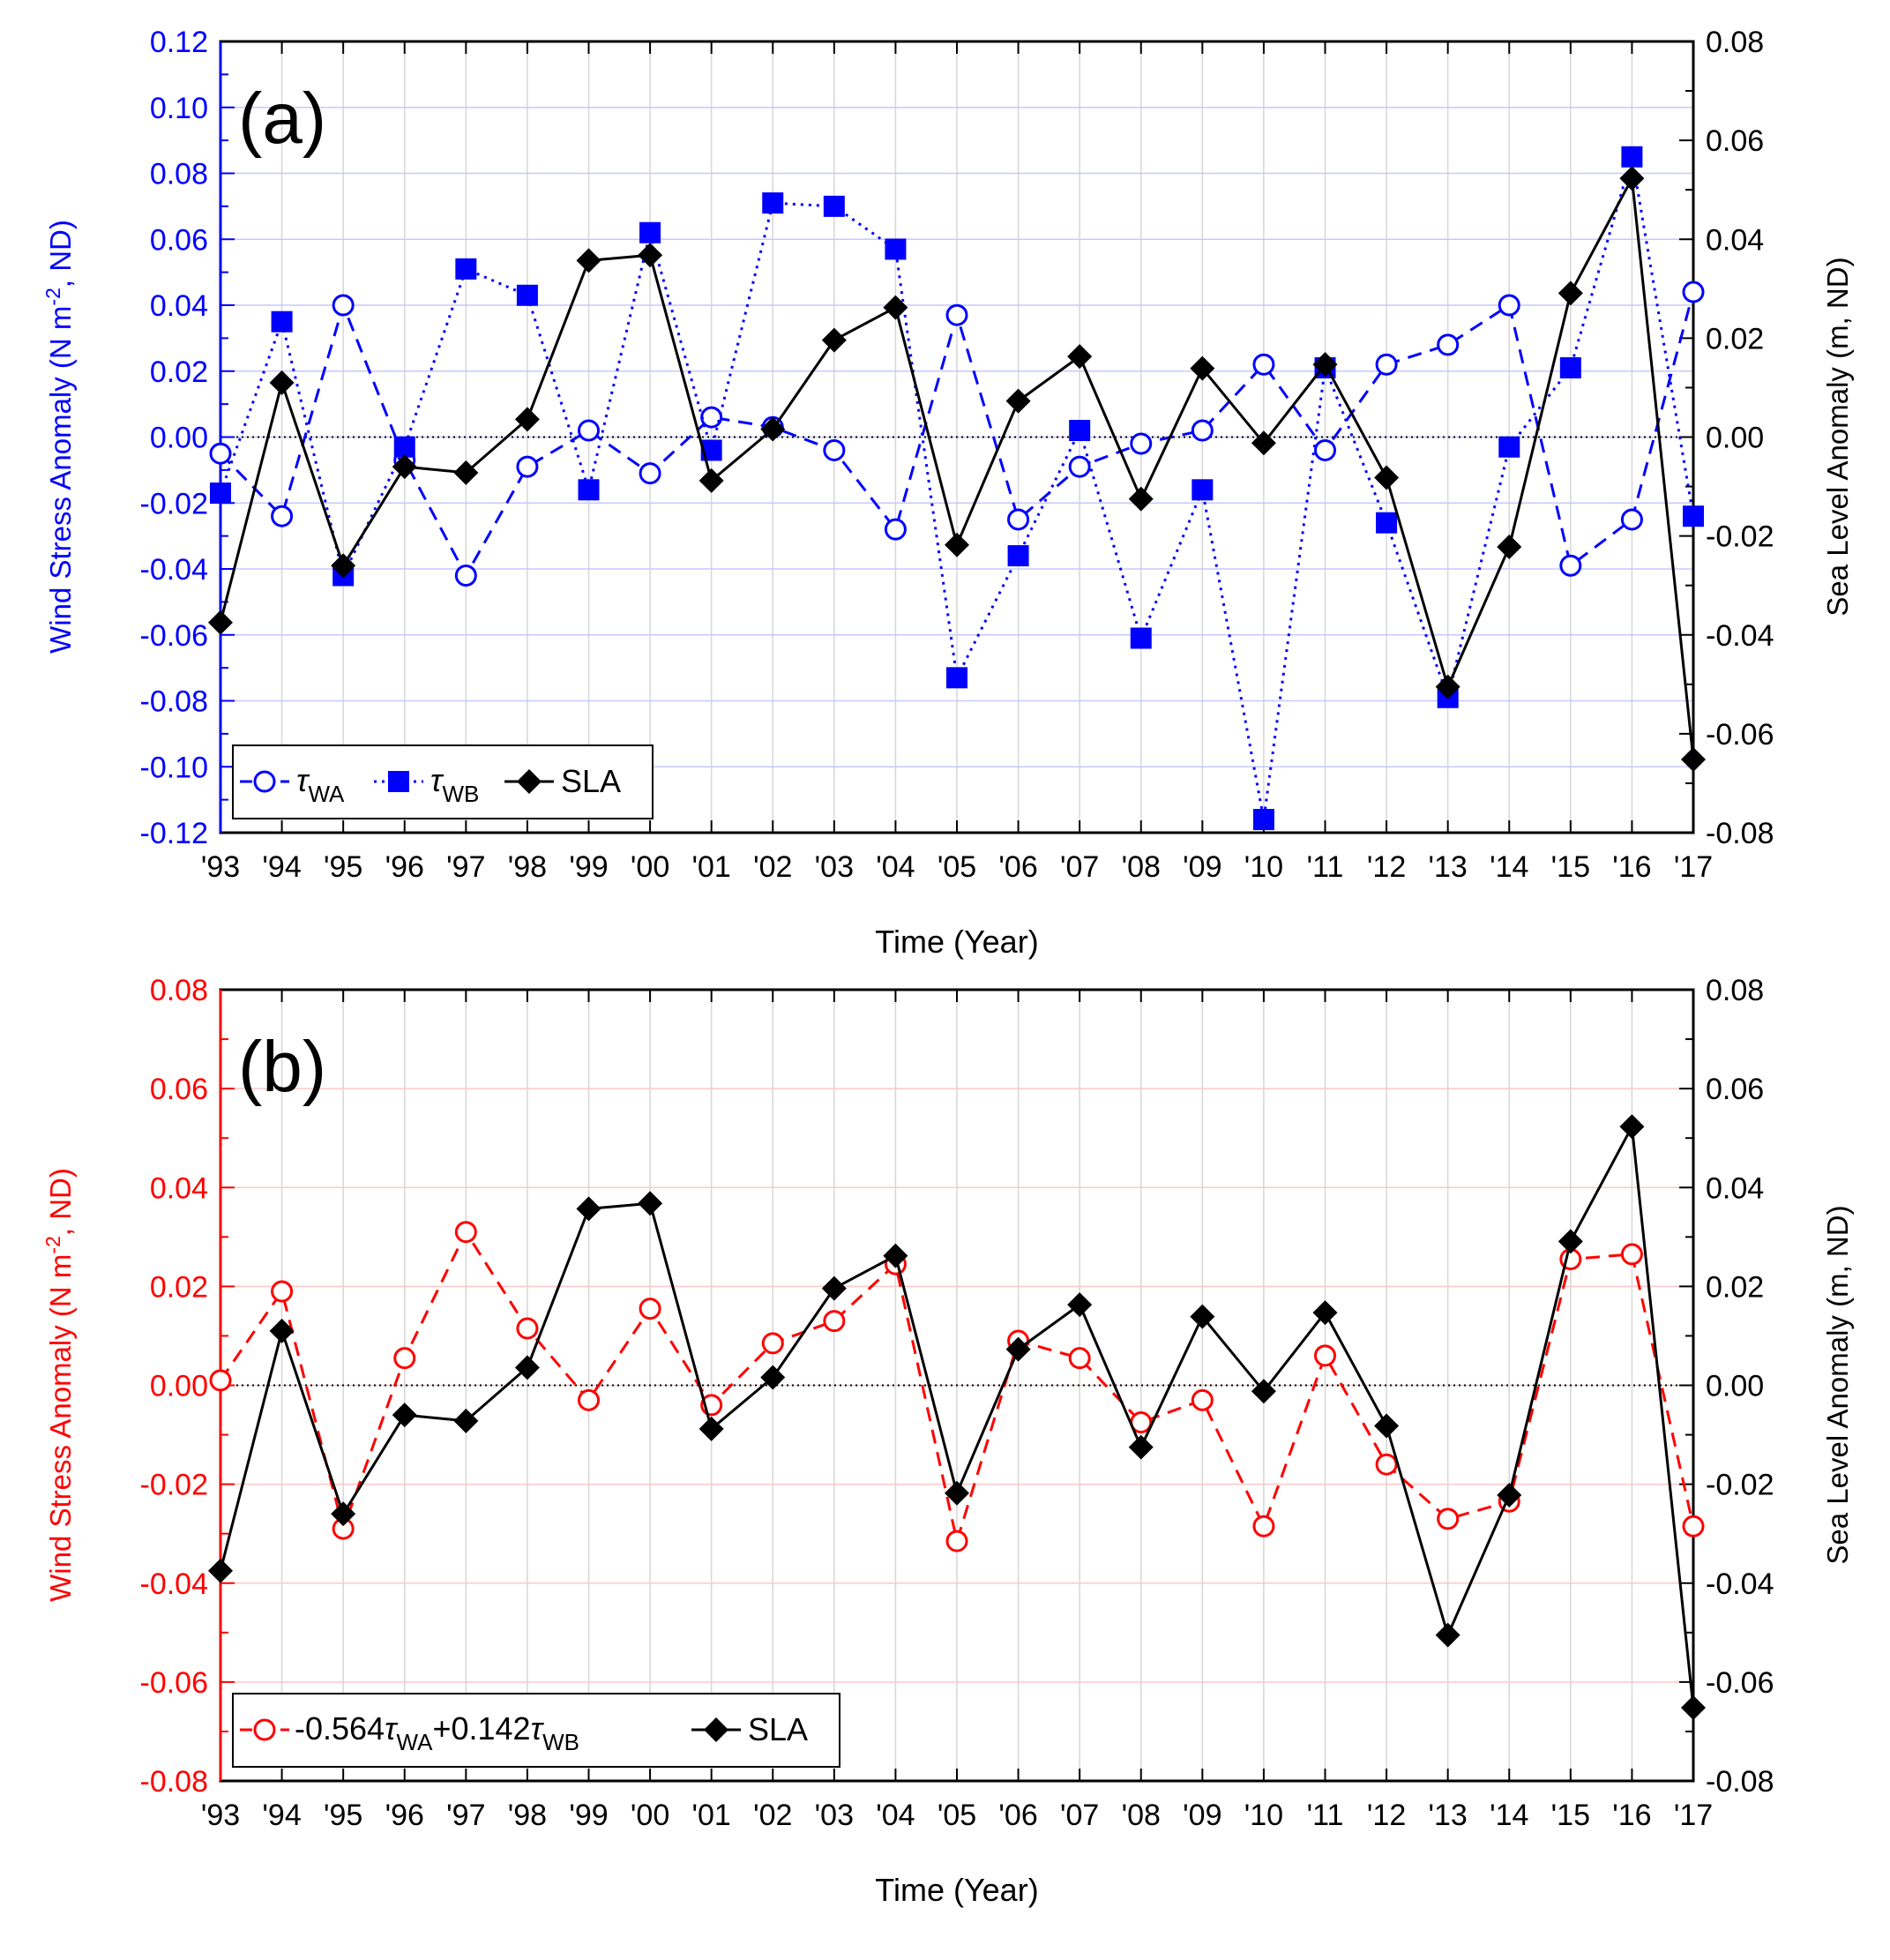 The height and width of the screenshot is (1960, 1890). Describe the element at coordinates (282, 867) in the screenshot. I see `x-tick-label: '94` at that location.